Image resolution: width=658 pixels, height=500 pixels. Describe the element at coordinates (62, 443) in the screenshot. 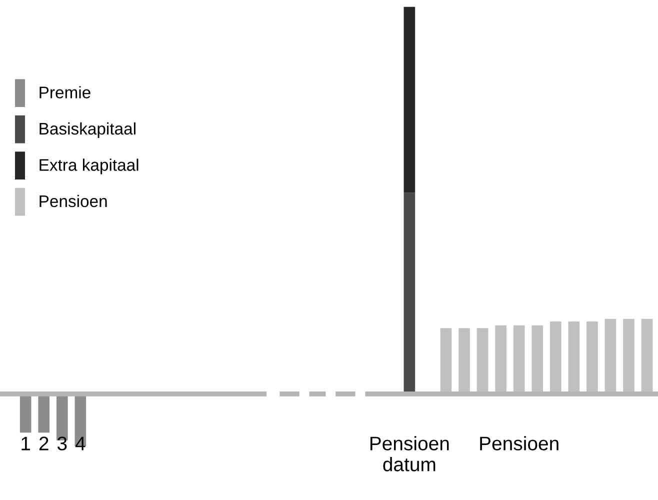

I see `x-tick-label: 3` at that location.